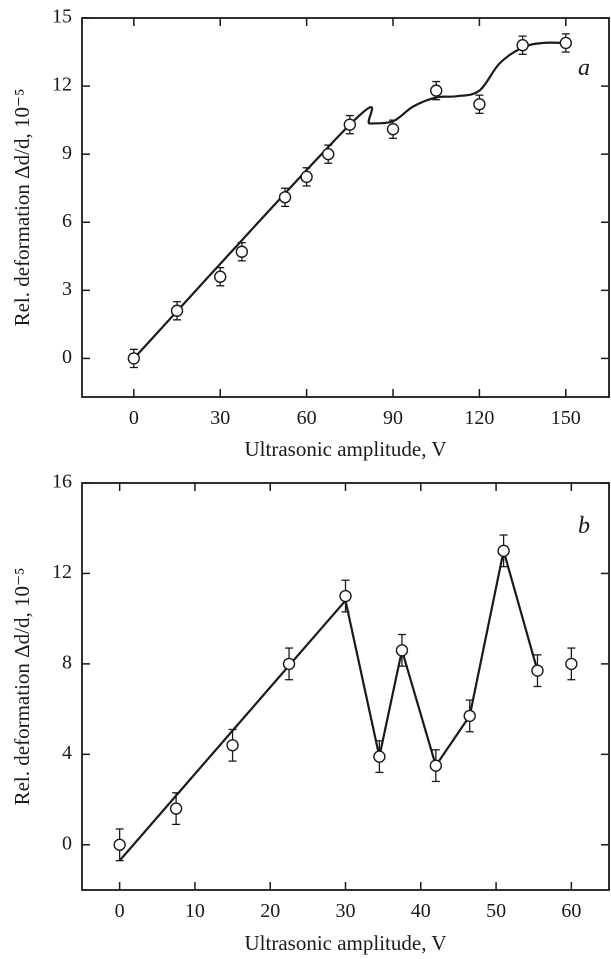 This screenshot has height=959, width=611. What do you see at coordinates (62, 482) in the screenshot?
I see `y-tick-label: 16` at bounding box center [62, 482].